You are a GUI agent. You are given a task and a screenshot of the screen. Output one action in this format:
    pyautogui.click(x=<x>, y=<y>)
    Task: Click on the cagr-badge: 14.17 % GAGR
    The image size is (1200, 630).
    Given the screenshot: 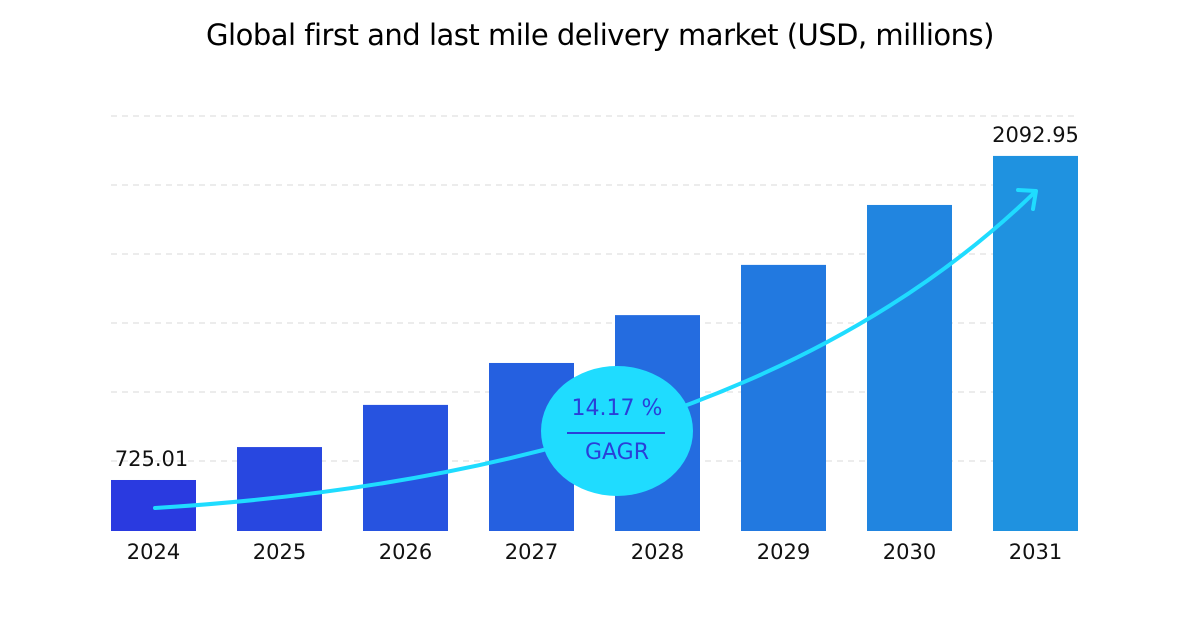 What is the action you would take?
    pyautogui.click(x=617, y=431)
    